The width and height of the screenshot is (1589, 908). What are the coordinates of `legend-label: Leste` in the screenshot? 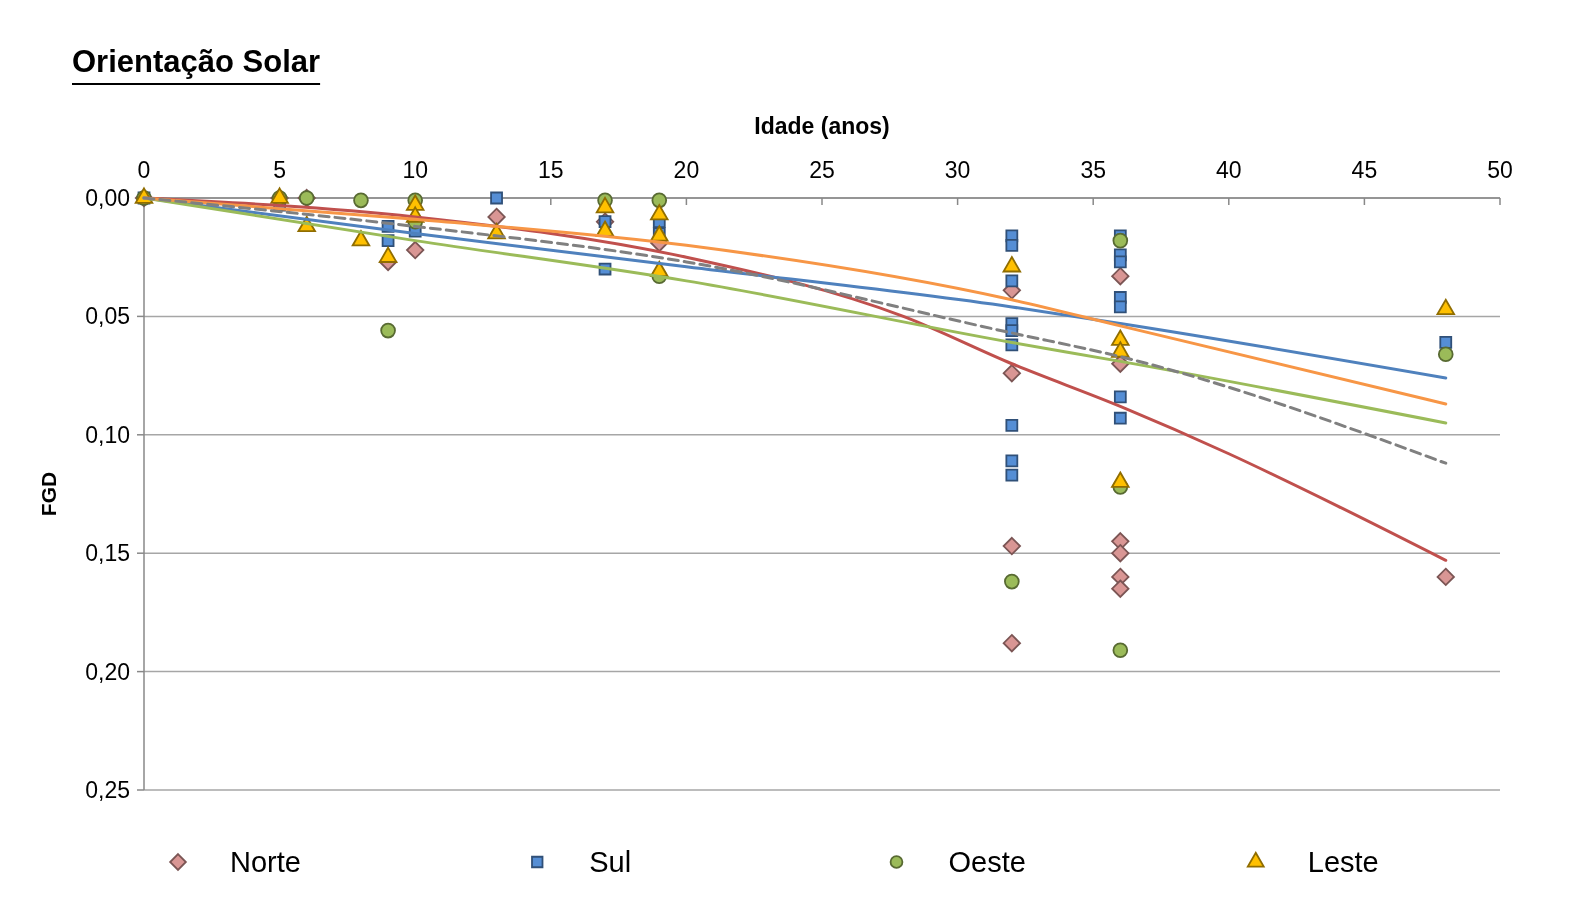 It's located at (1343, 862).